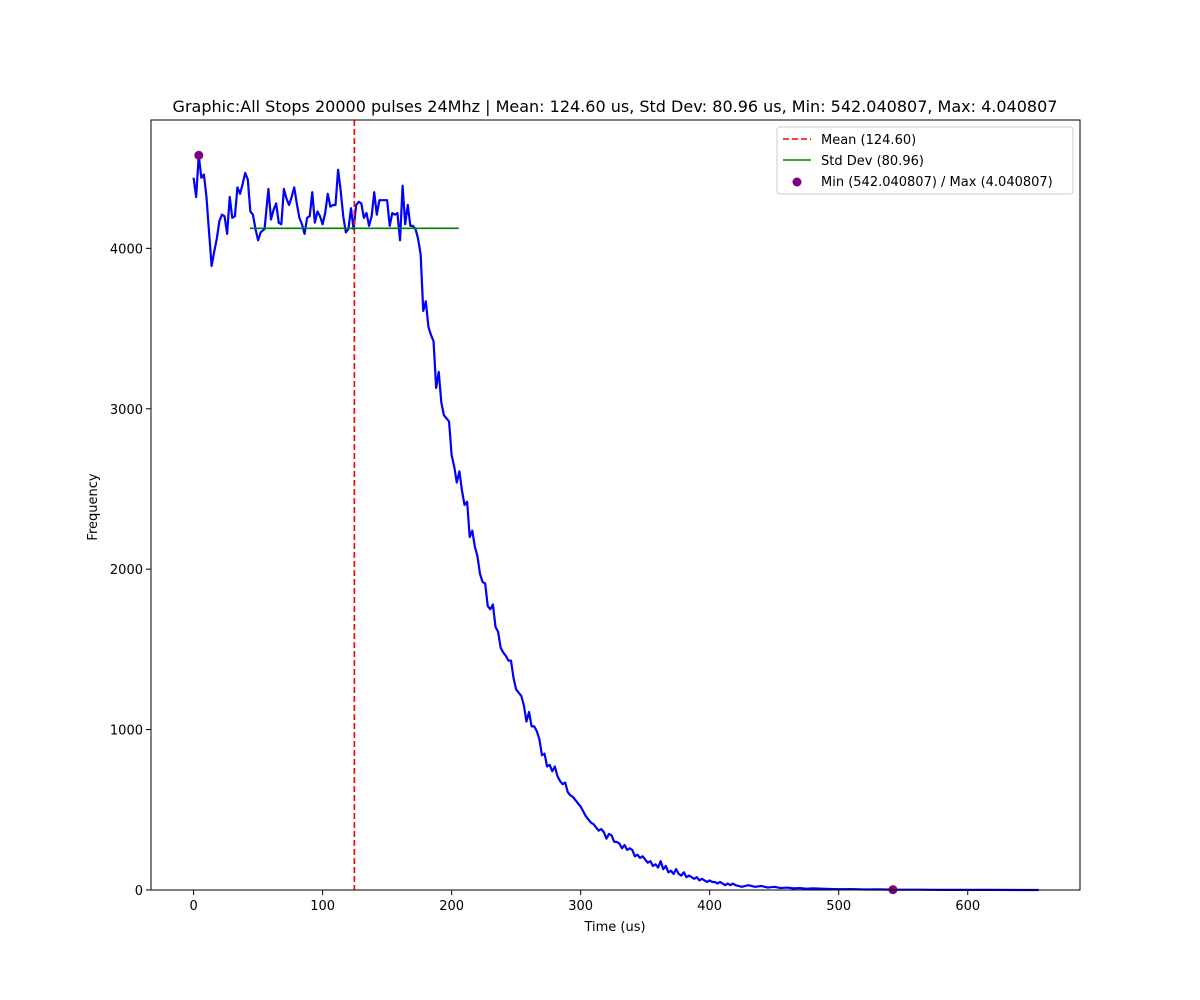 This screenshot has height=1000, width=1200. What do you see at coordinates (451, 906) in the screenshot?
I see `x-tick-label: 200` at bounding box center [451, 906].